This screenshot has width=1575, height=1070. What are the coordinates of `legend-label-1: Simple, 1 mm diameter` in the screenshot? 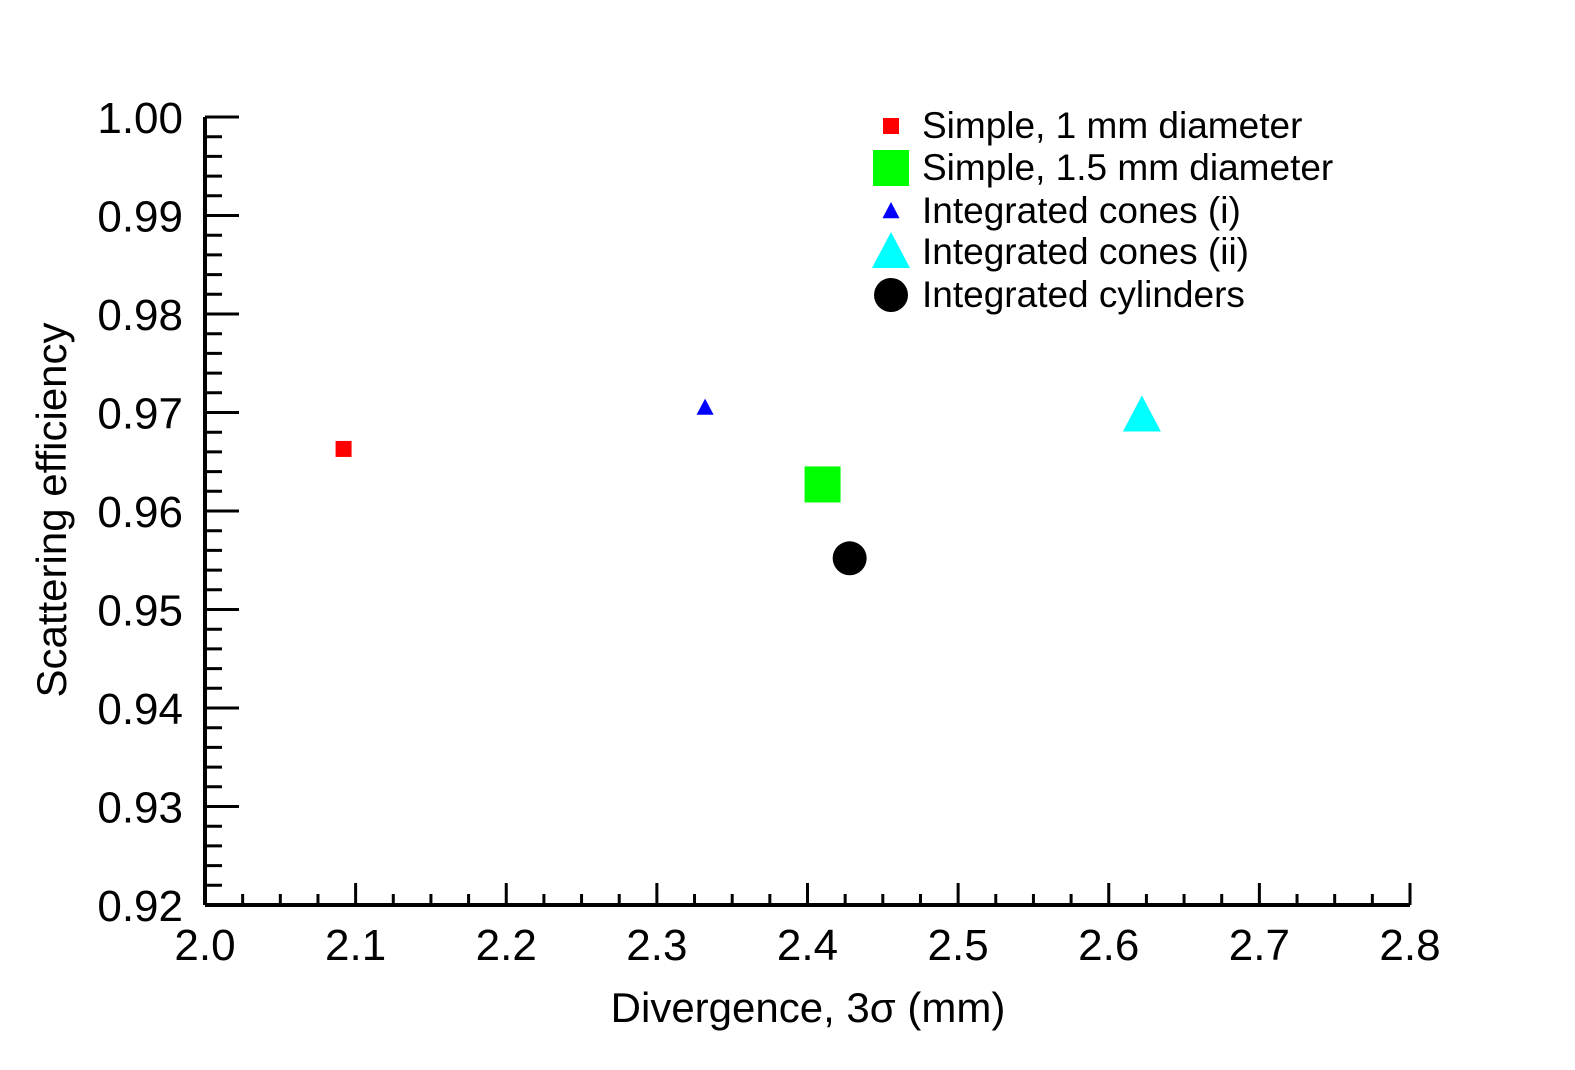 It's located at (1112, 125).